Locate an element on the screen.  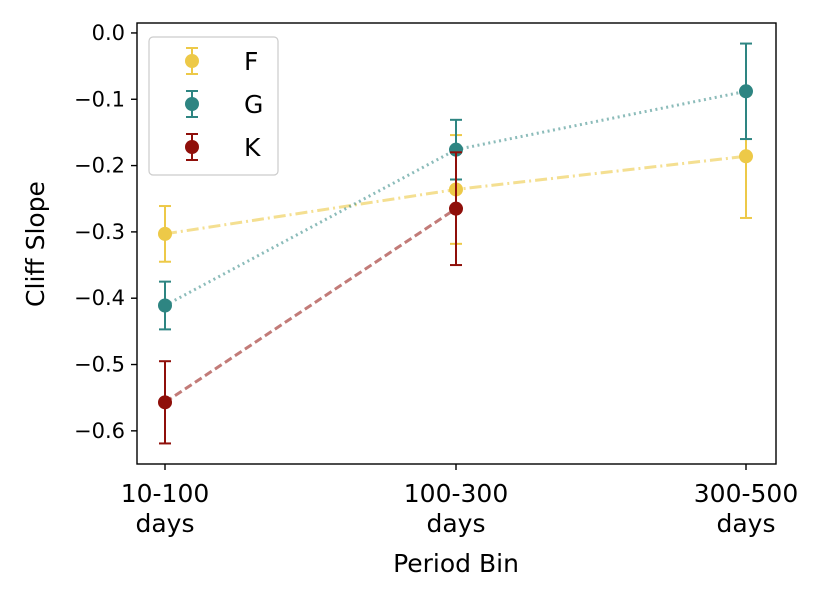
y-axis-title: Cliff Slope is located at coordinates (35, 244).